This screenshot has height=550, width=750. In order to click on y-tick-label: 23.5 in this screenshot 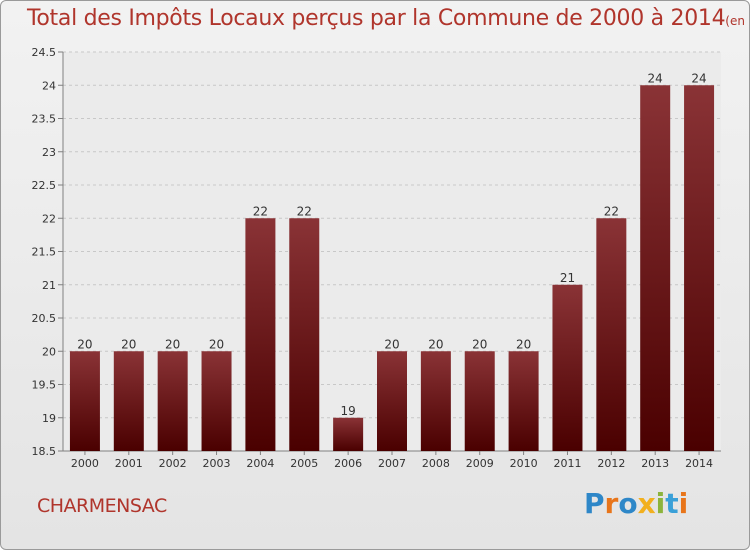, I will do `click(44, 119)`.